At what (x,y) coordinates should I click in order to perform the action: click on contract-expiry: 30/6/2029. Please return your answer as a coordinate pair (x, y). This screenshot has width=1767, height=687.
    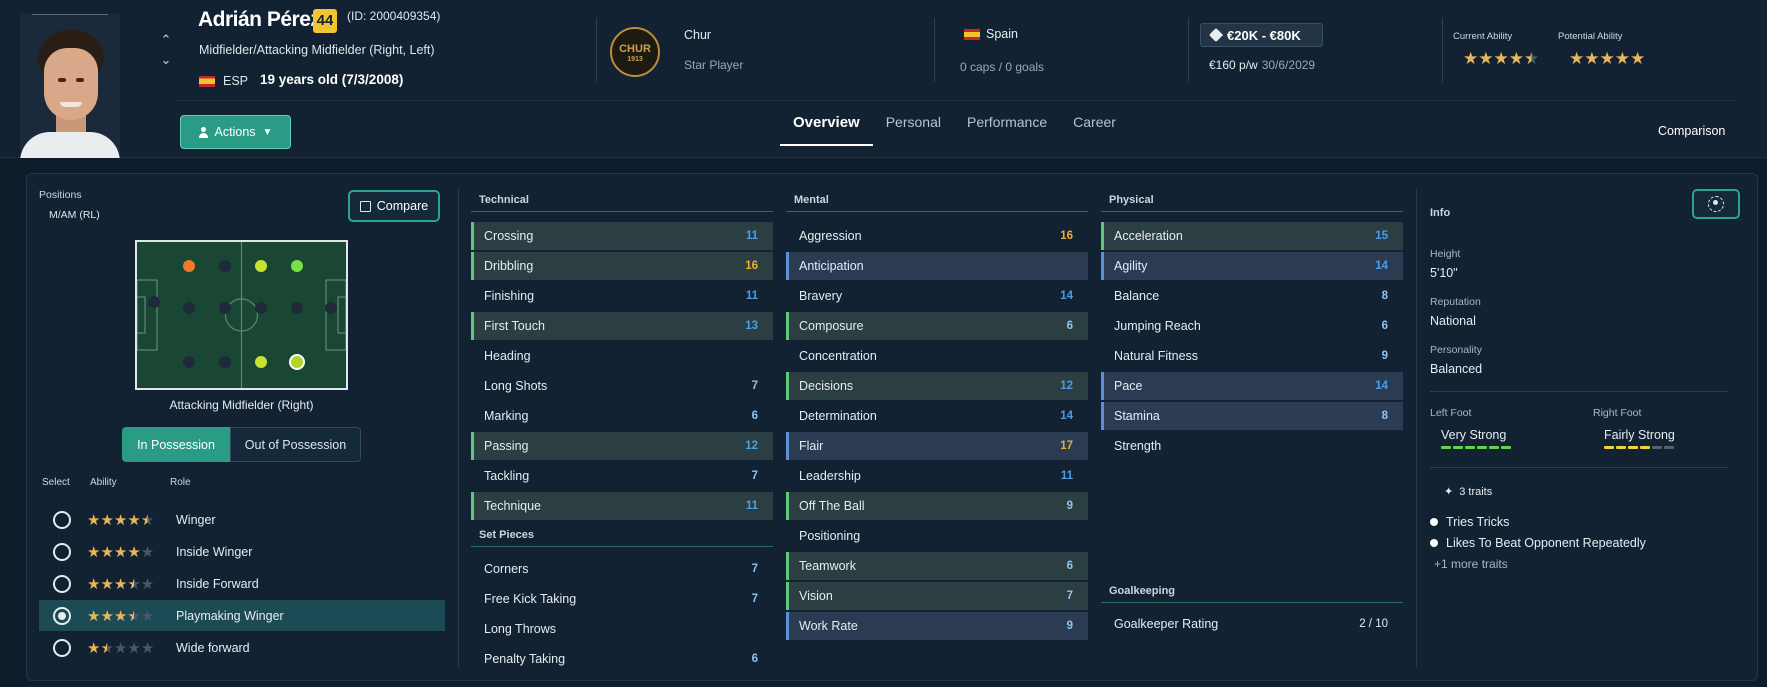
    Looking at the image, I should click on (1288, 65).